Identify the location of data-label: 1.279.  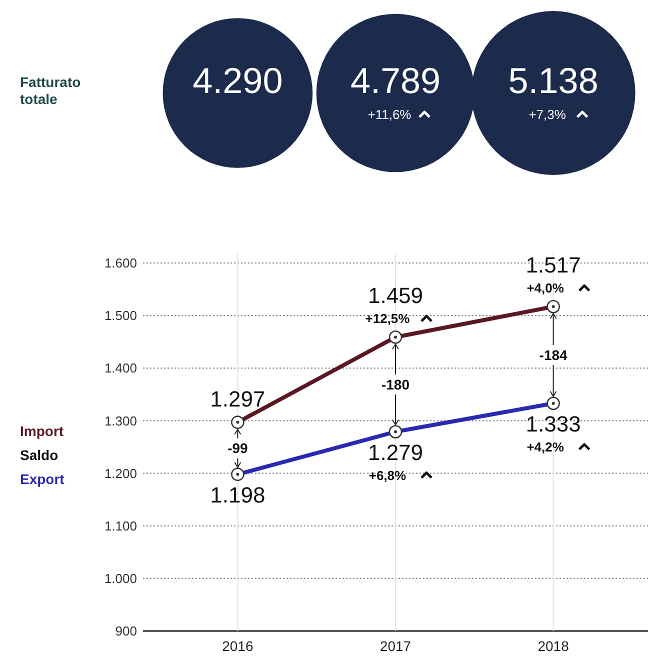
(396, 452).